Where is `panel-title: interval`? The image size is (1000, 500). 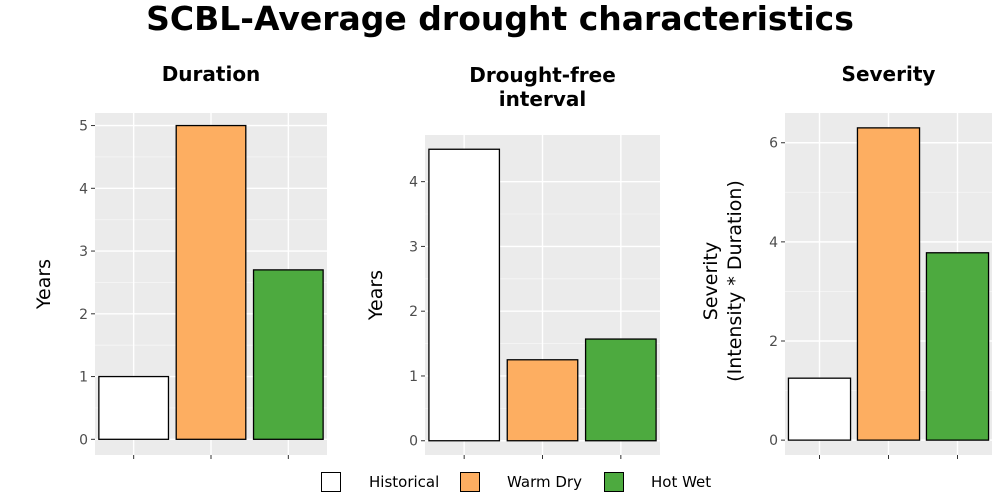
panel-title: interval is located at coordinates (542, 99).